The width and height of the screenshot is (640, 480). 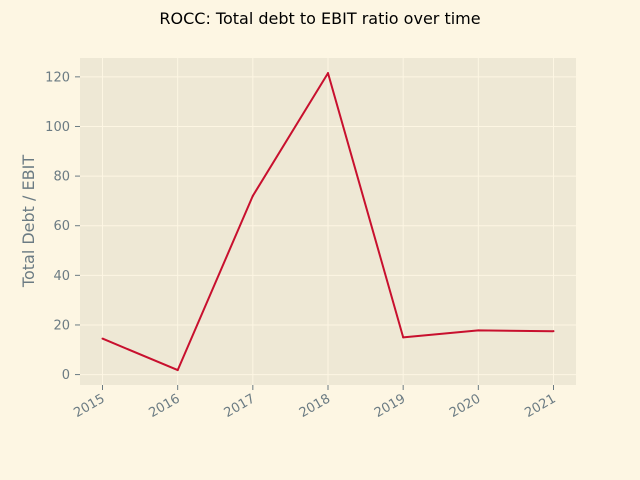 What do you see at coordinates (66, 375) in the screenshot?
I see `y-tick-label: 0` at bounding box center [66, 375].